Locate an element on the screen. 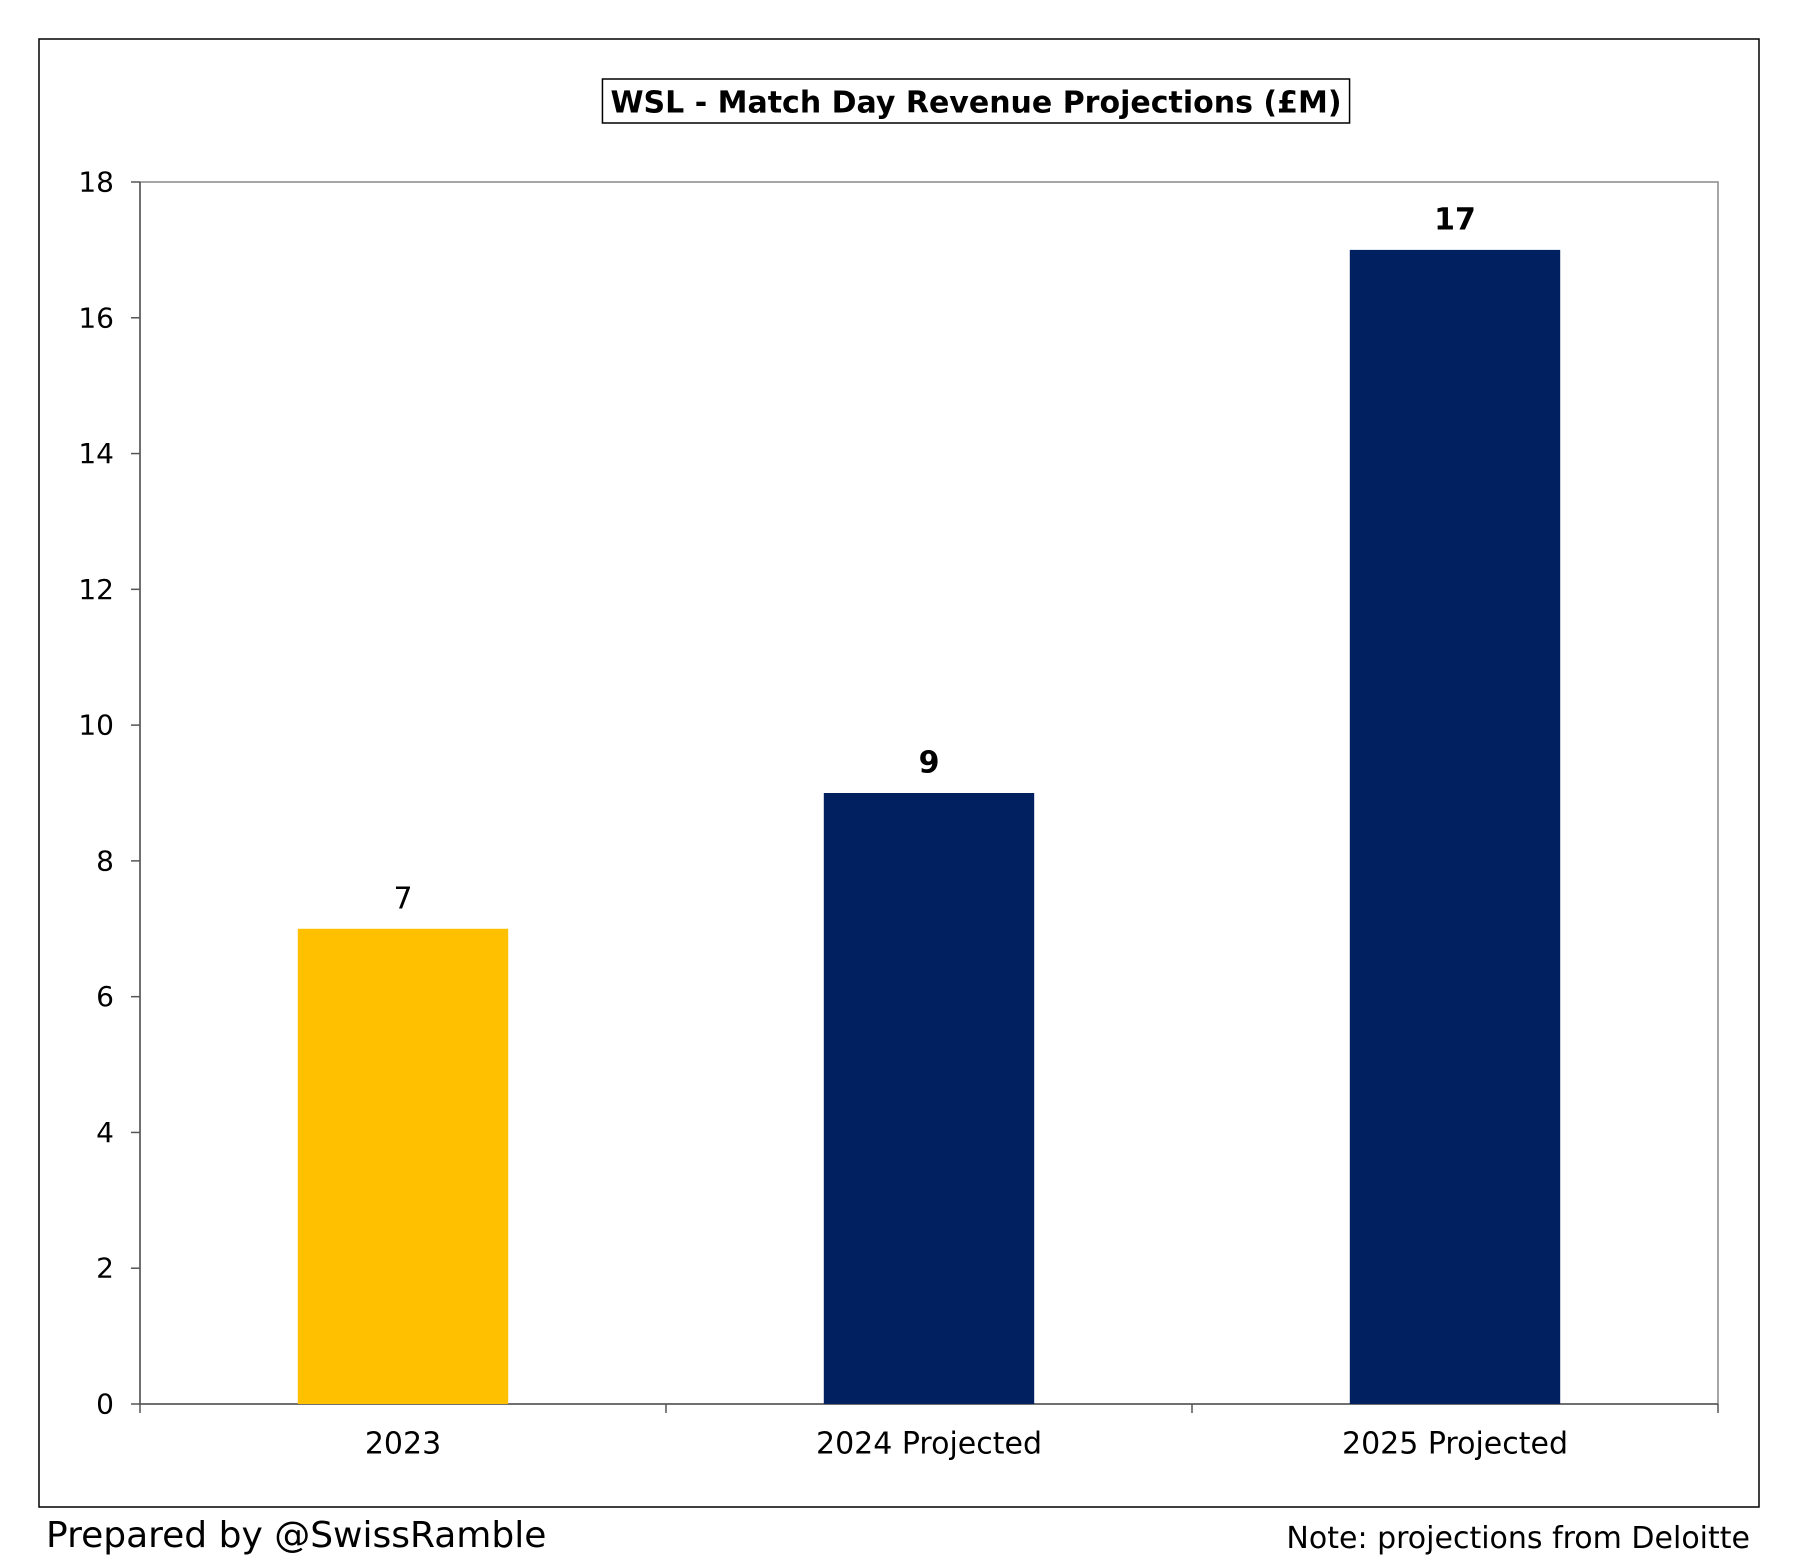  bar-value-label: 17 is located at coordinates (1455, 219).